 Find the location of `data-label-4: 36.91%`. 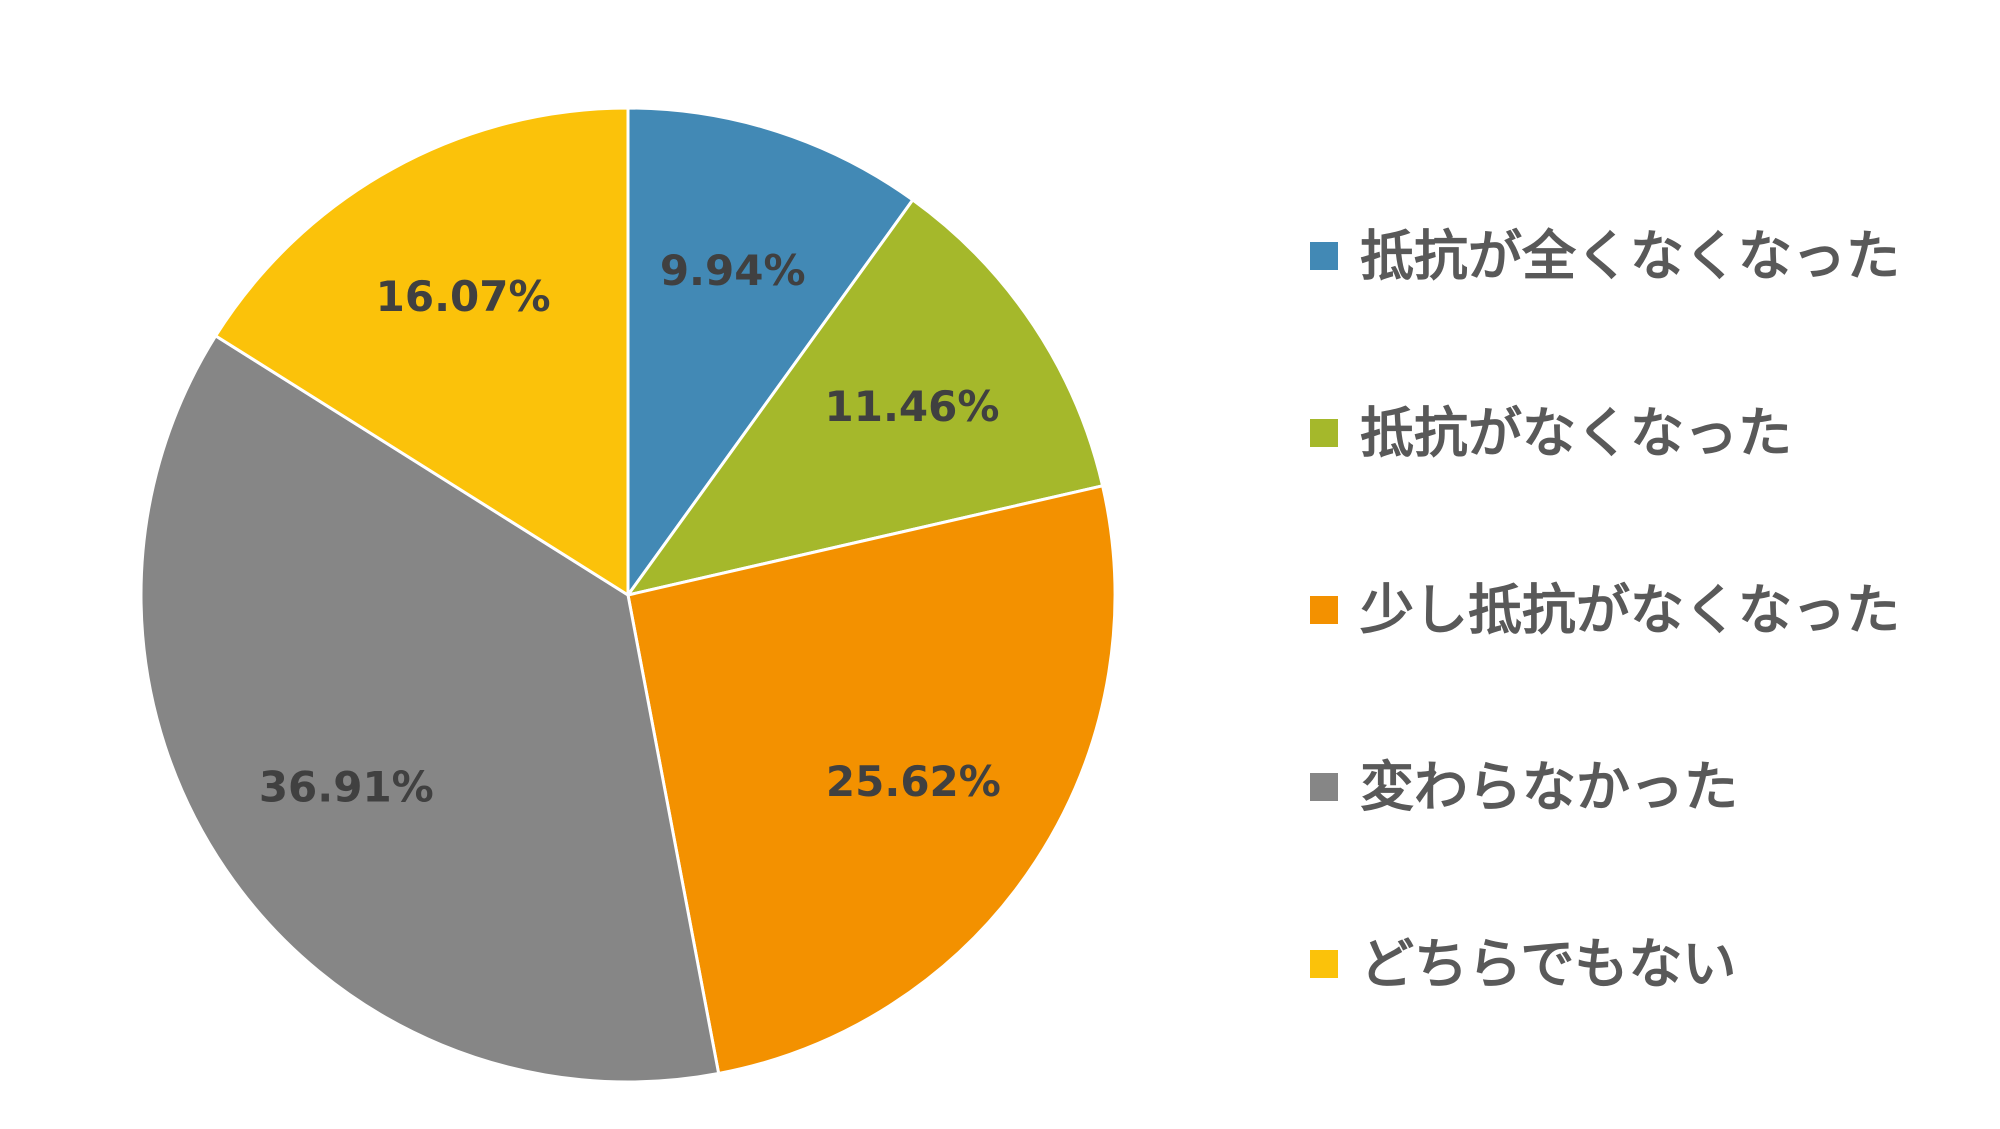

data-label-4: 36.91% is located at coordinates (346, 787).